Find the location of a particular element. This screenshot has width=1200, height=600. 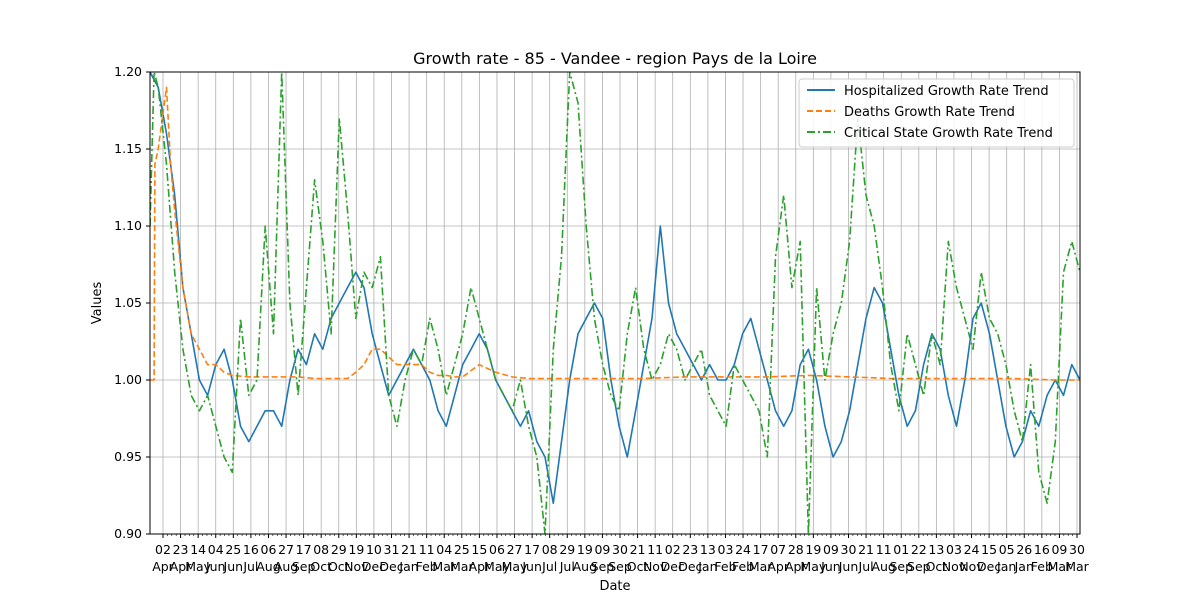

x-tick-day-label: 10 is located at coordinates (374, 549).